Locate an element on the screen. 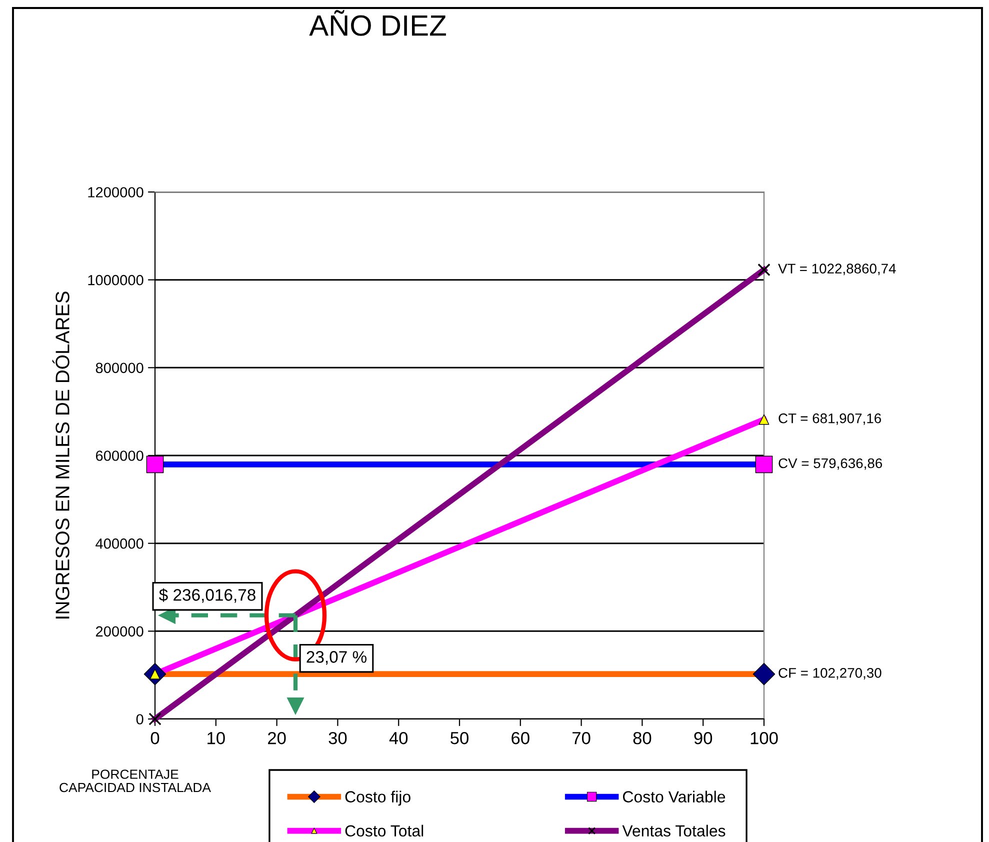 Image resolution: width=989 pixels, height=842 pixels. y-tick-label: 1200000 is located at coordinates (116, 192).